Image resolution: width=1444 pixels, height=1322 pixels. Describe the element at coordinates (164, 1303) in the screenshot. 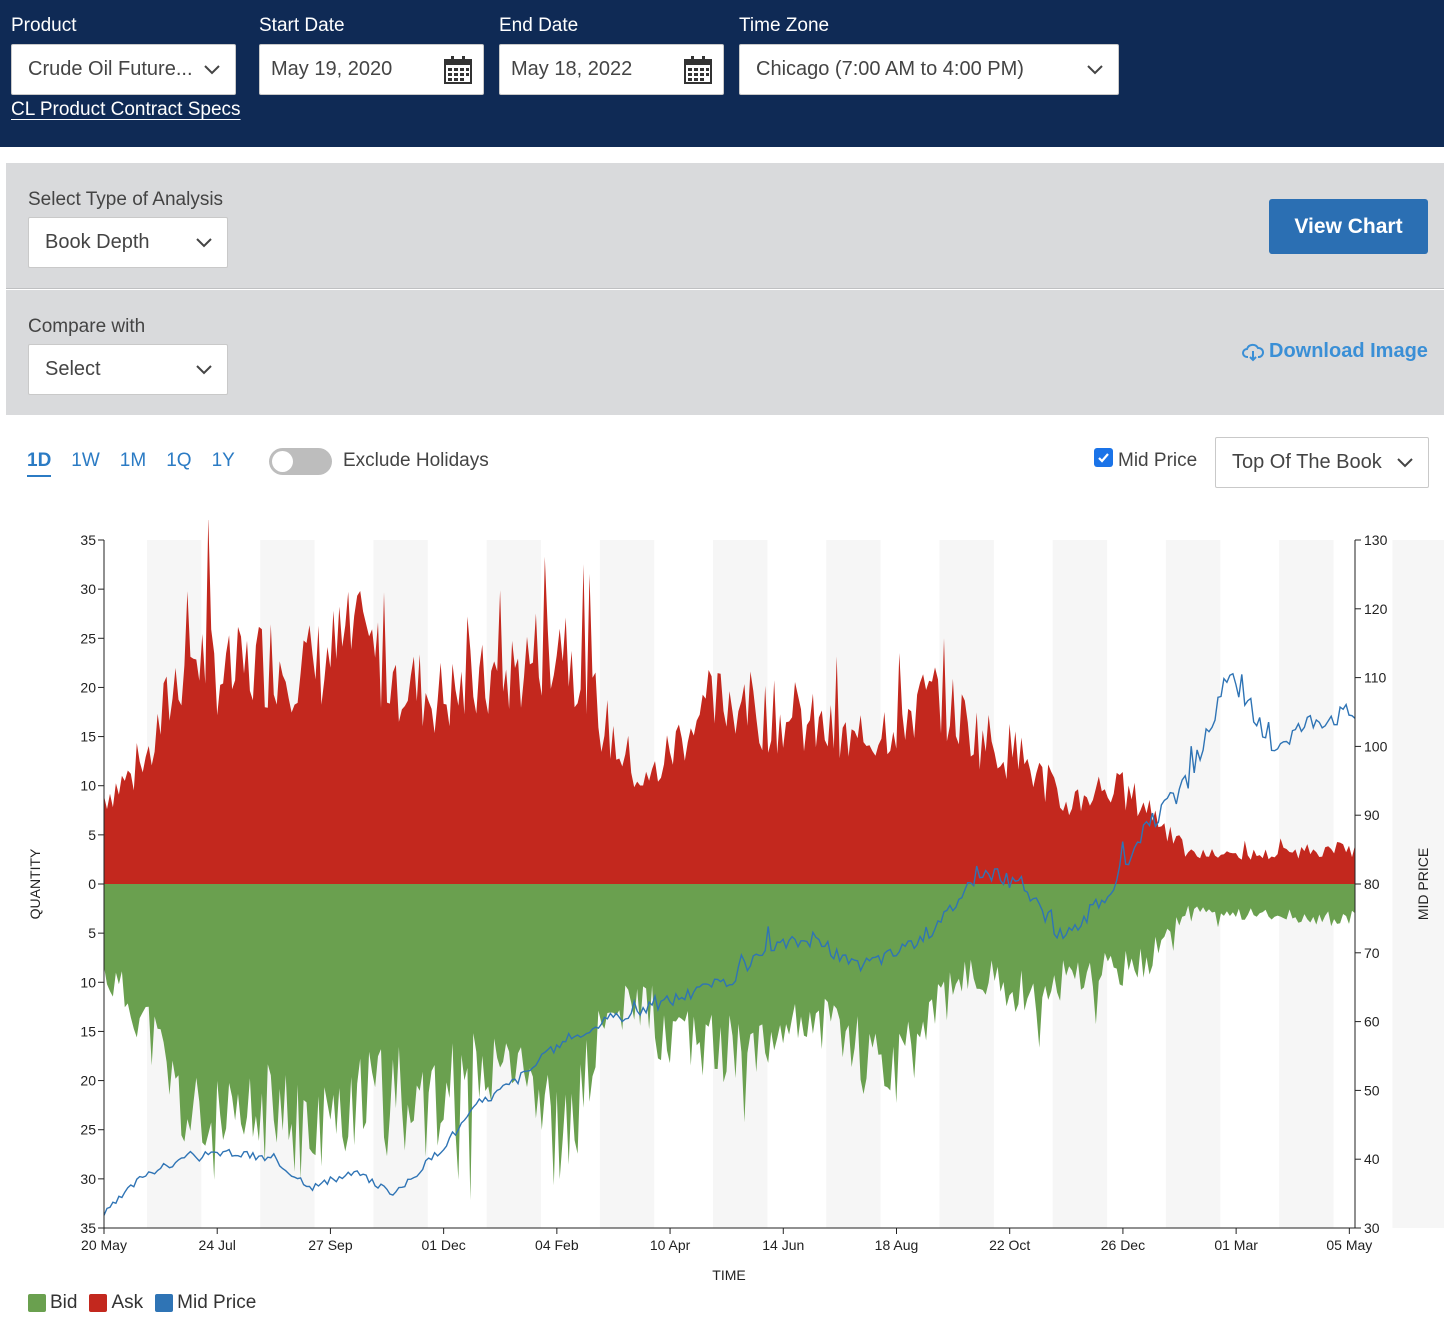

I see `legend-swatch-mid` at that location.